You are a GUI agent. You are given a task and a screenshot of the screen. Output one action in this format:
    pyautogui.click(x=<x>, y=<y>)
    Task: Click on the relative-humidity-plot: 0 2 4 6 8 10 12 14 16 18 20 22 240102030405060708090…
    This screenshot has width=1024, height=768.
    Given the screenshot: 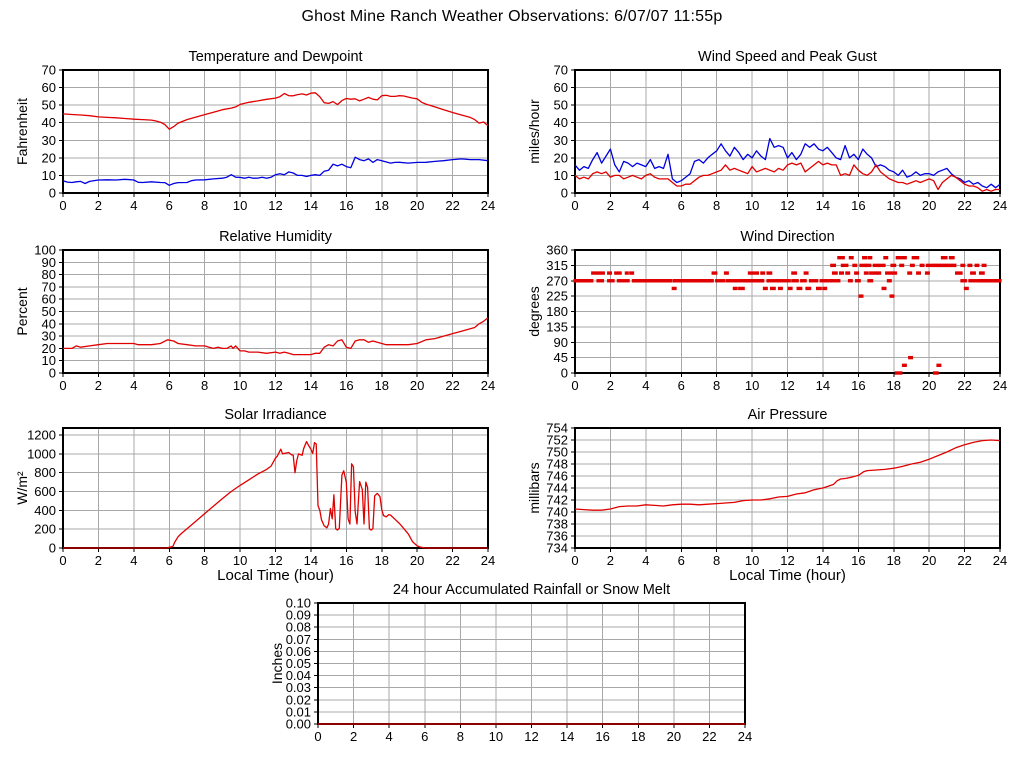 What is the action you would take?
    pyautogui.click(x=254, y=311)
    